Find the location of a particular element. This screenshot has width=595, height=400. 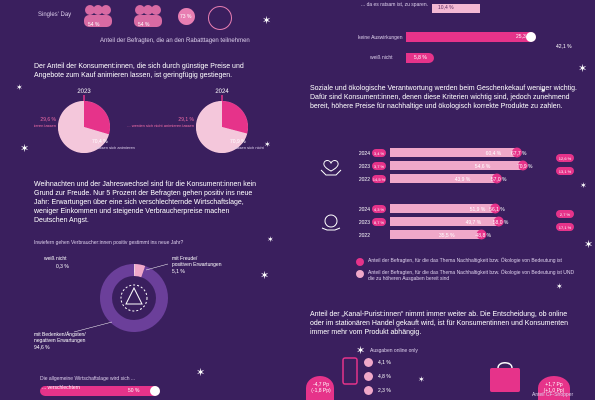

donut-value: 0,3 % is located at coordinates (62, 267).